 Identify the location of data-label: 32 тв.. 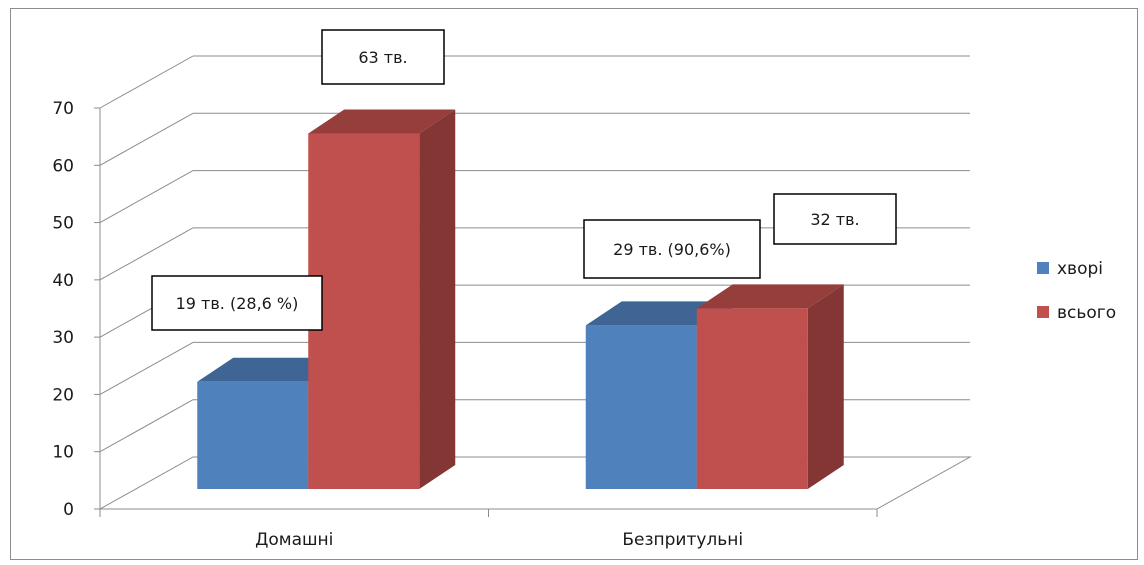
(834, 219).